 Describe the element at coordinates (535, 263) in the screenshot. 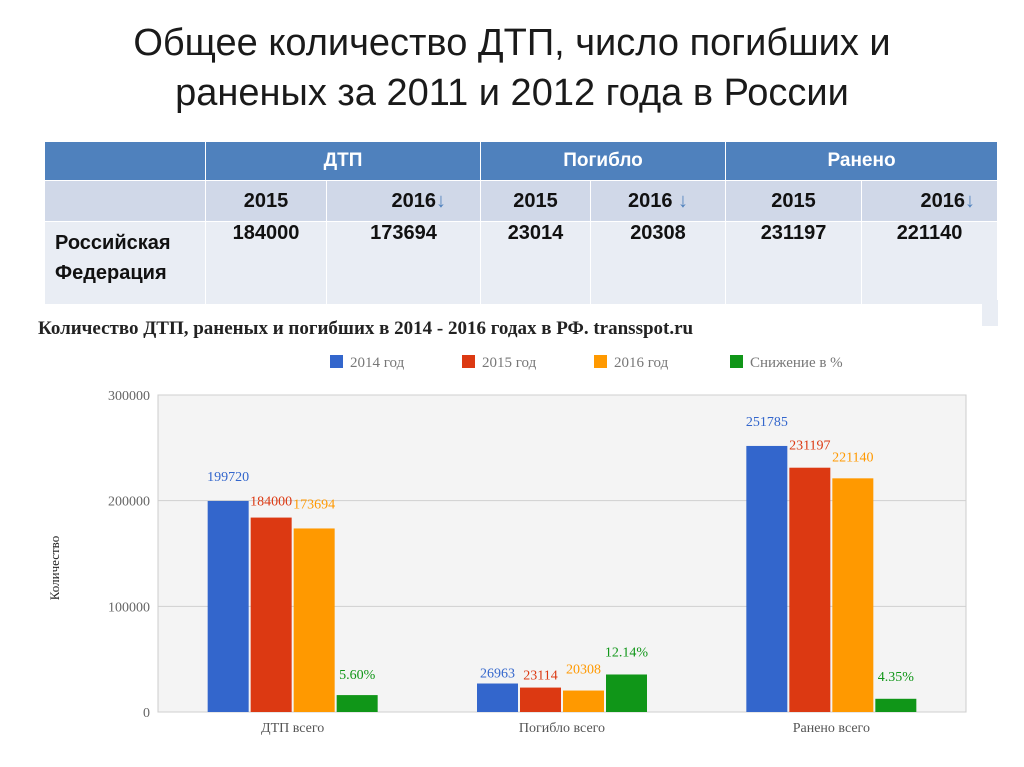

I see `table-cell: 23014` at that location.